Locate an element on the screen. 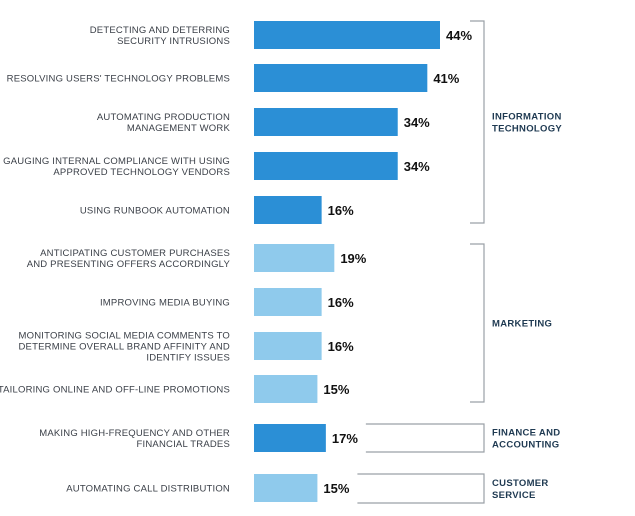 The height and width of the screenshot is (516, 635). bar-using-runbook-automation is located at coordinates (288, 210).